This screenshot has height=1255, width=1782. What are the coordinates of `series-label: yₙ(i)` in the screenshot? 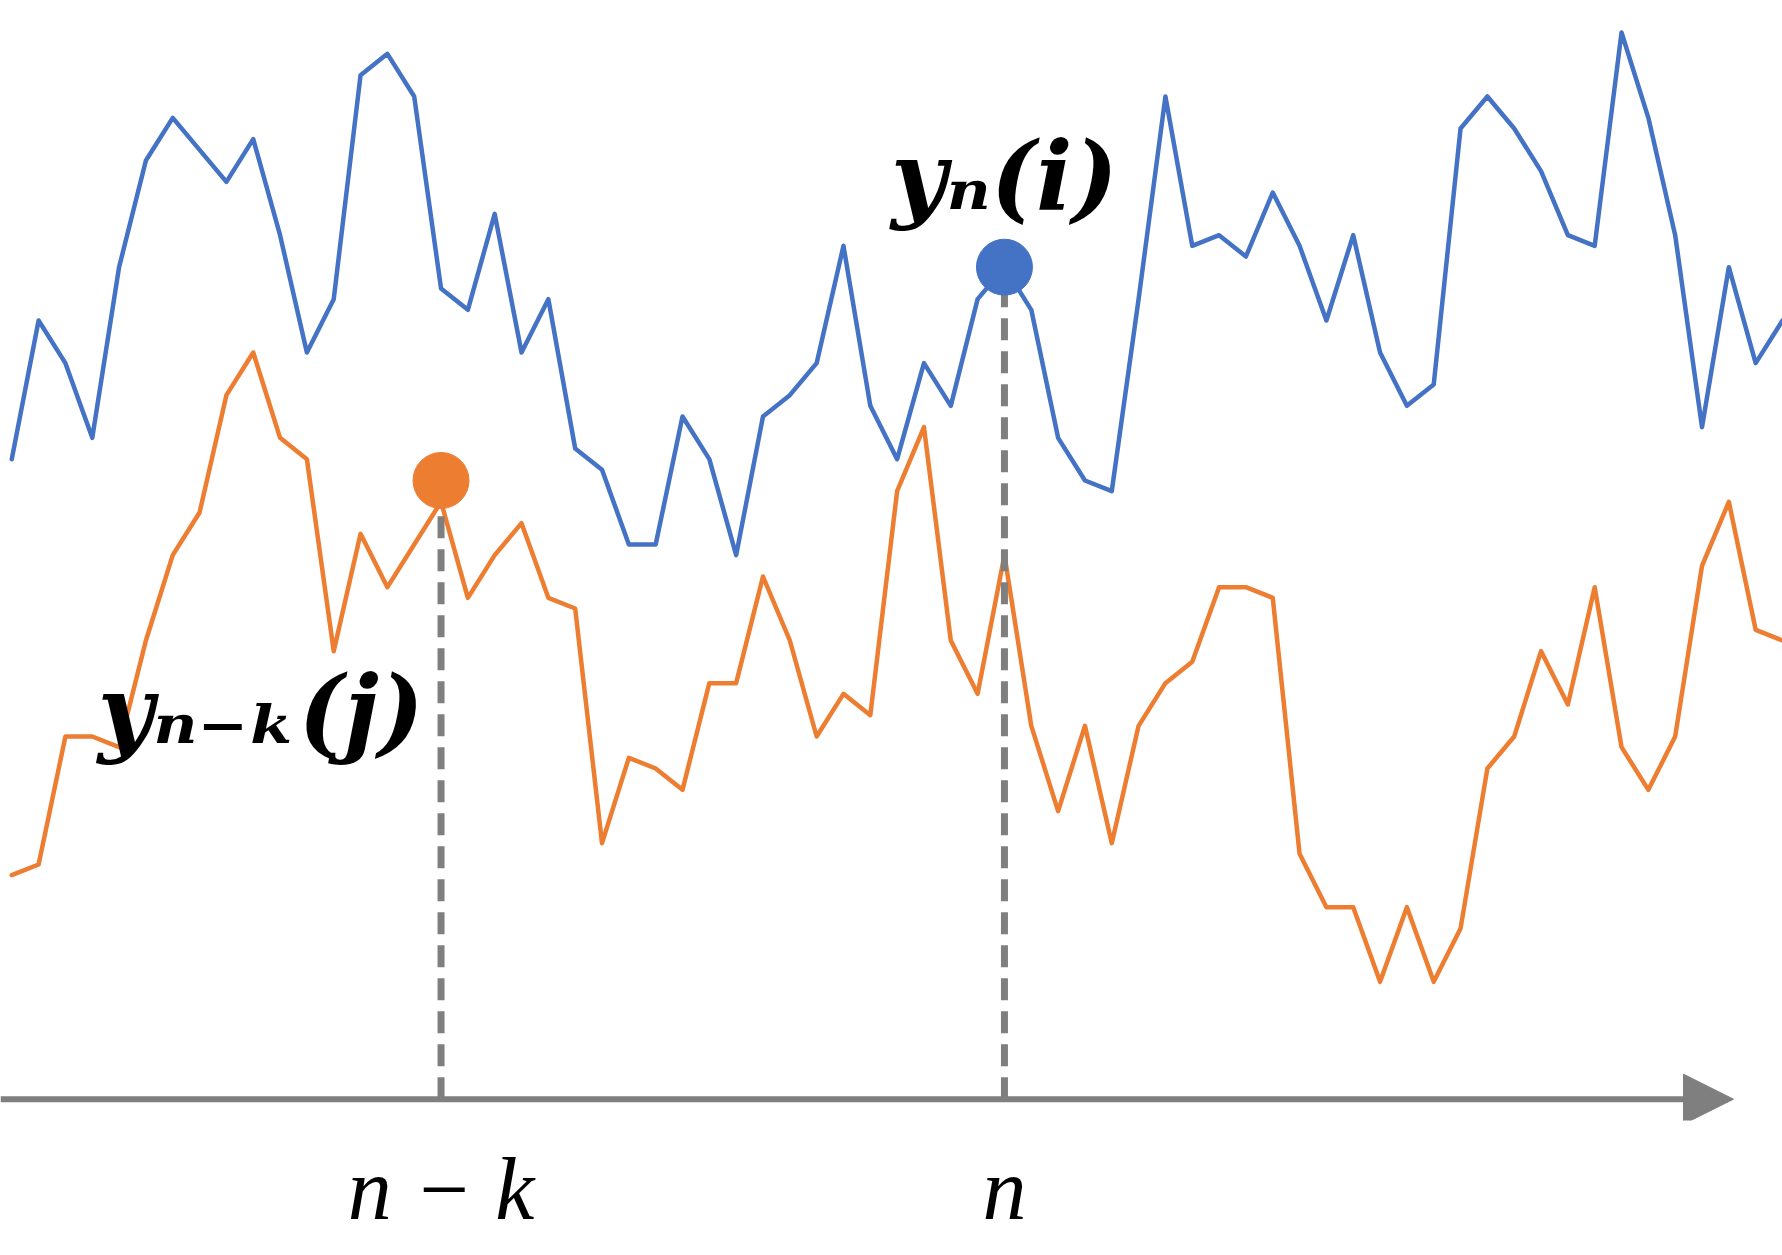 It's located at (1003, 177).